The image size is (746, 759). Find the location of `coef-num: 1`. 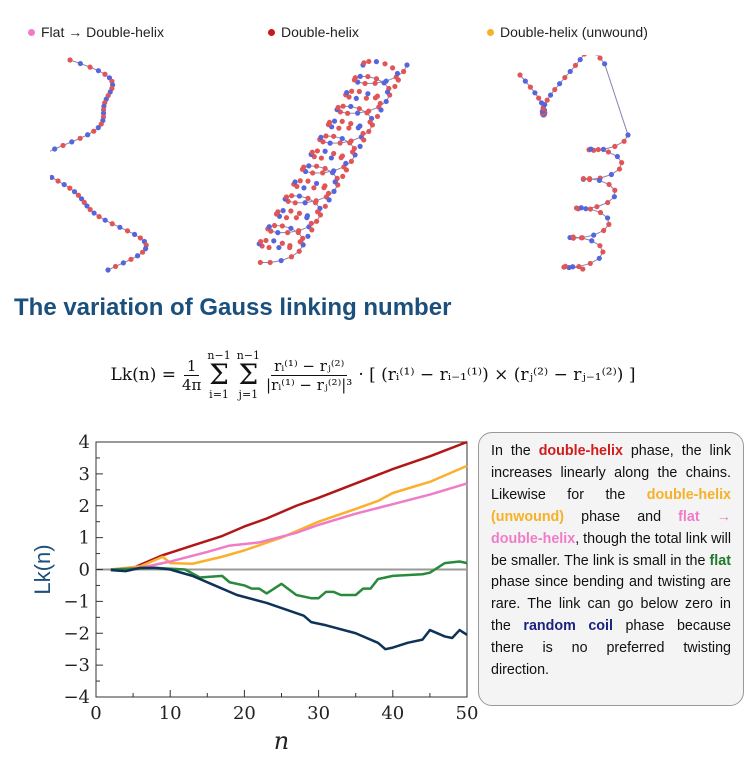

coef-num: 1 is located at coordinates (191, 366).